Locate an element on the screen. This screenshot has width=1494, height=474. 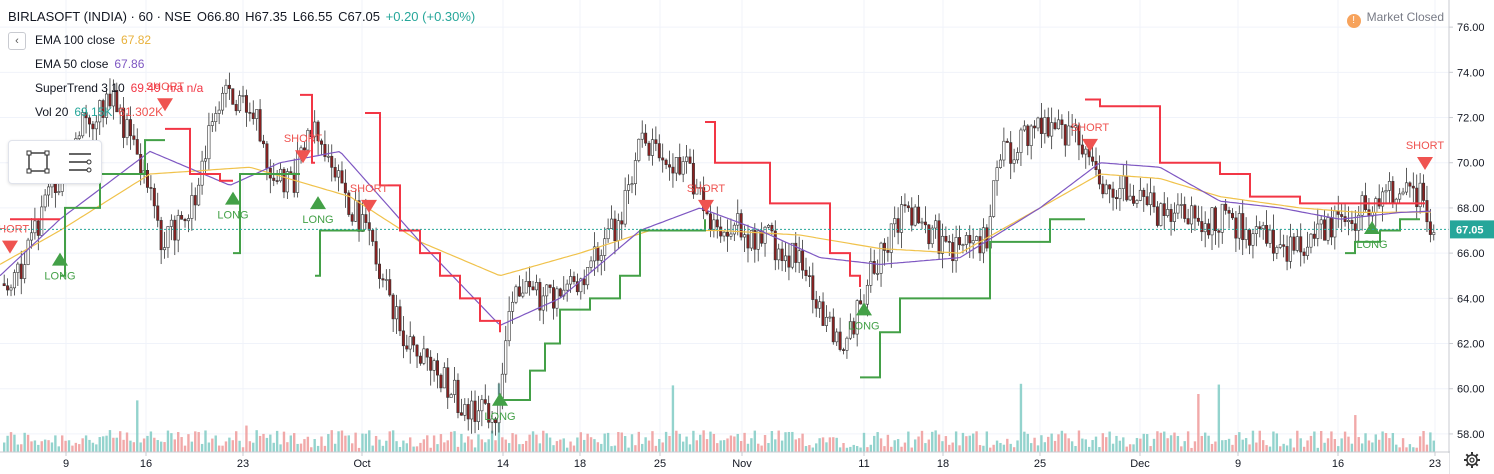
drawing-toolbar is located at coordinates (55, 162).